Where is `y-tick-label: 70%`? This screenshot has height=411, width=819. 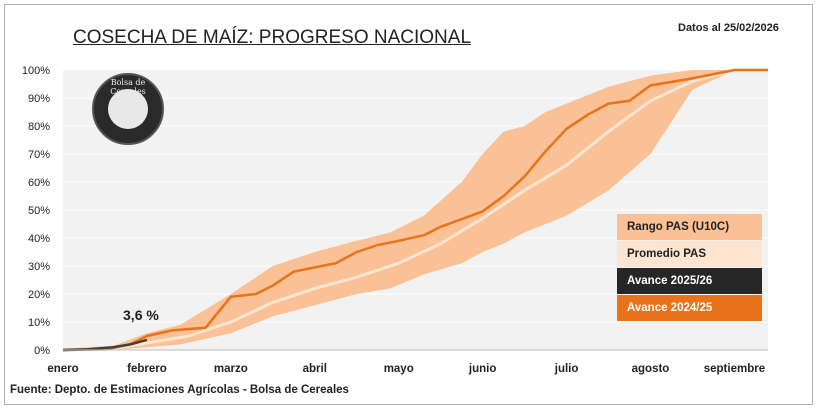
y-tick-label: 70% is located at coordinates (39, 155).